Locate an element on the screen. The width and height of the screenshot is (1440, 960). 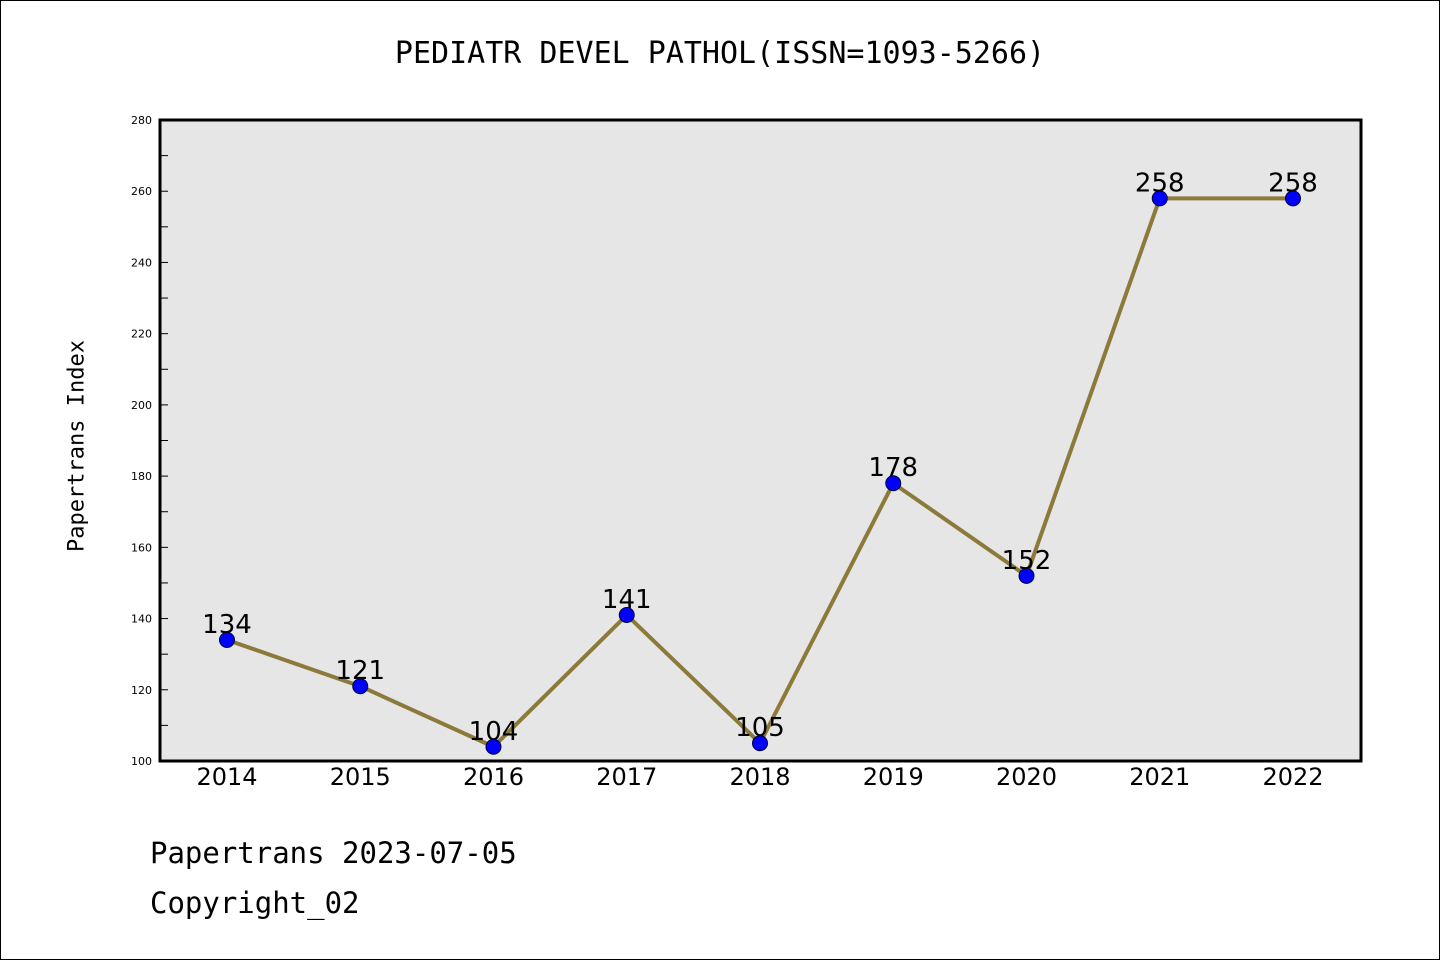
y-tick-label: 240 is located at coordinates (141, 262).